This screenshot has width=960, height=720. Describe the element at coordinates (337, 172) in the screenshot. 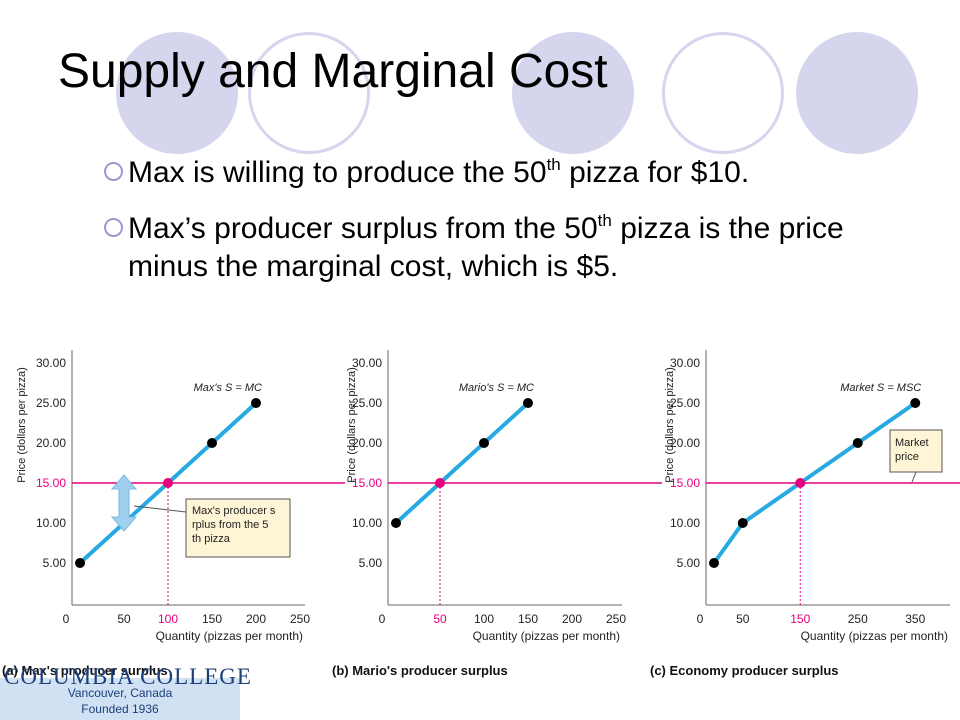

I see `bullet-text-pre: Max is willing to produce the 50` at that location.